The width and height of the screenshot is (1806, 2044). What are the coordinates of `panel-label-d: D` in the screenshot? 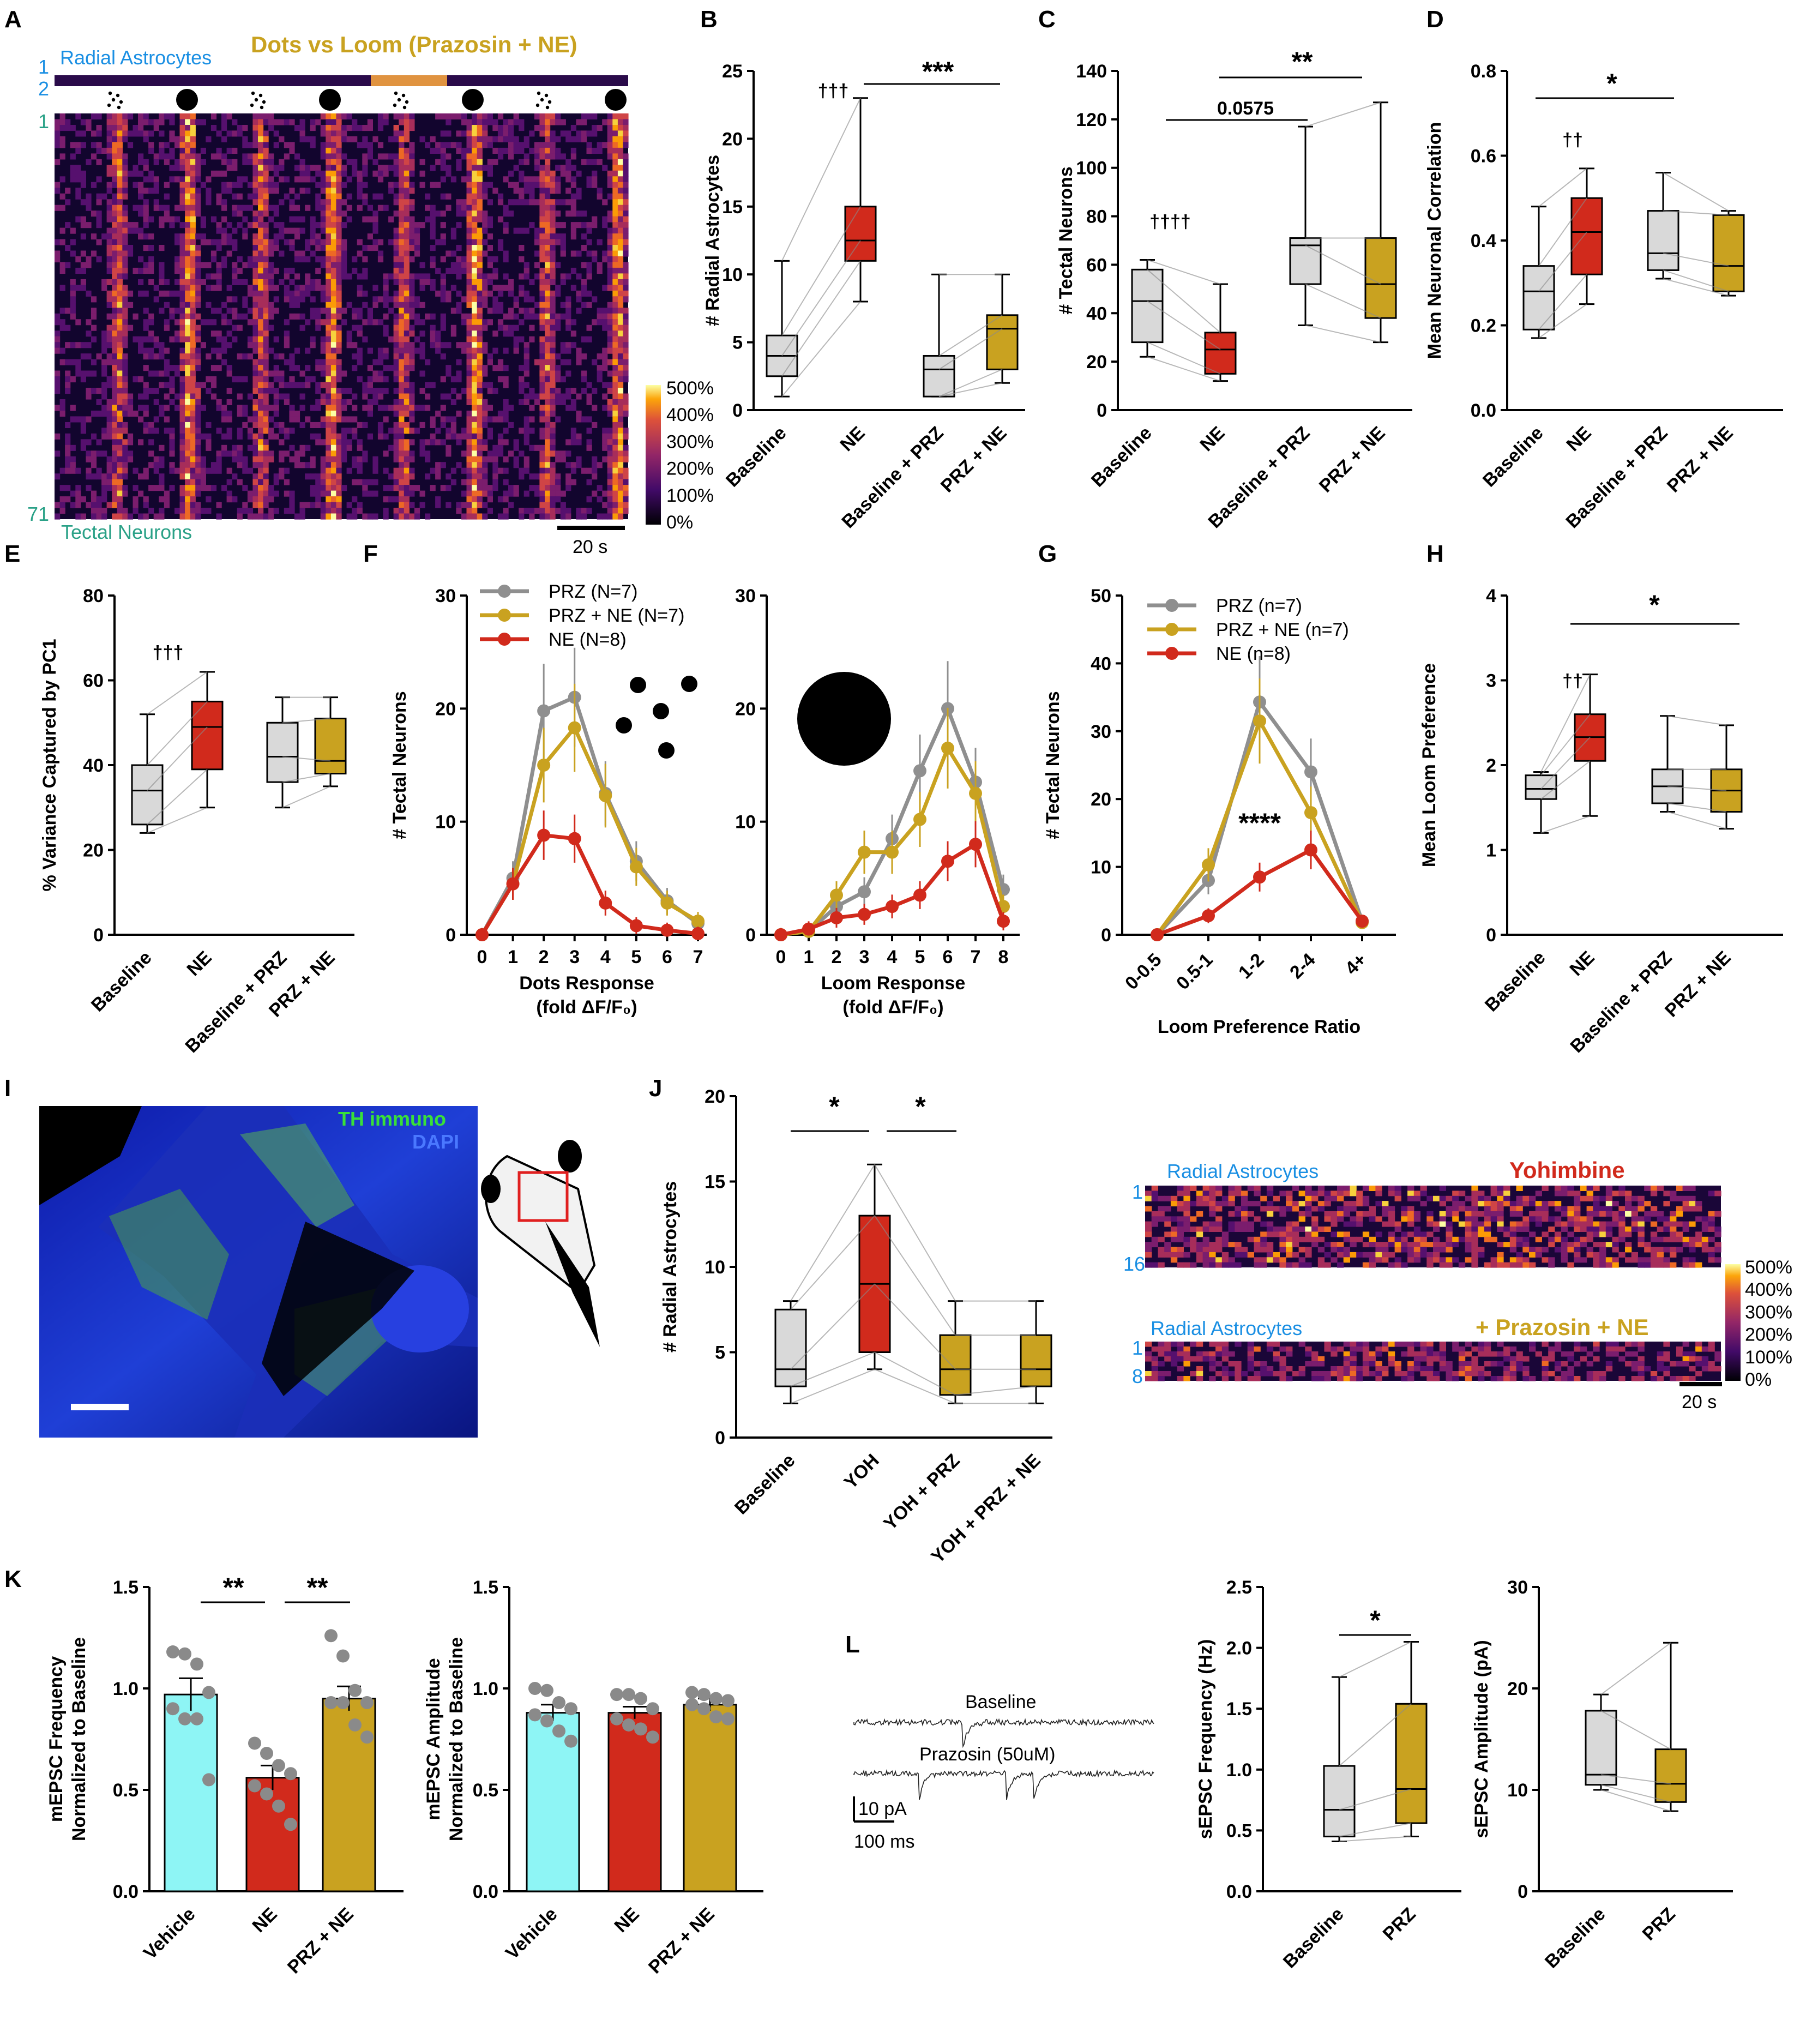 It's located at (1435, 19).